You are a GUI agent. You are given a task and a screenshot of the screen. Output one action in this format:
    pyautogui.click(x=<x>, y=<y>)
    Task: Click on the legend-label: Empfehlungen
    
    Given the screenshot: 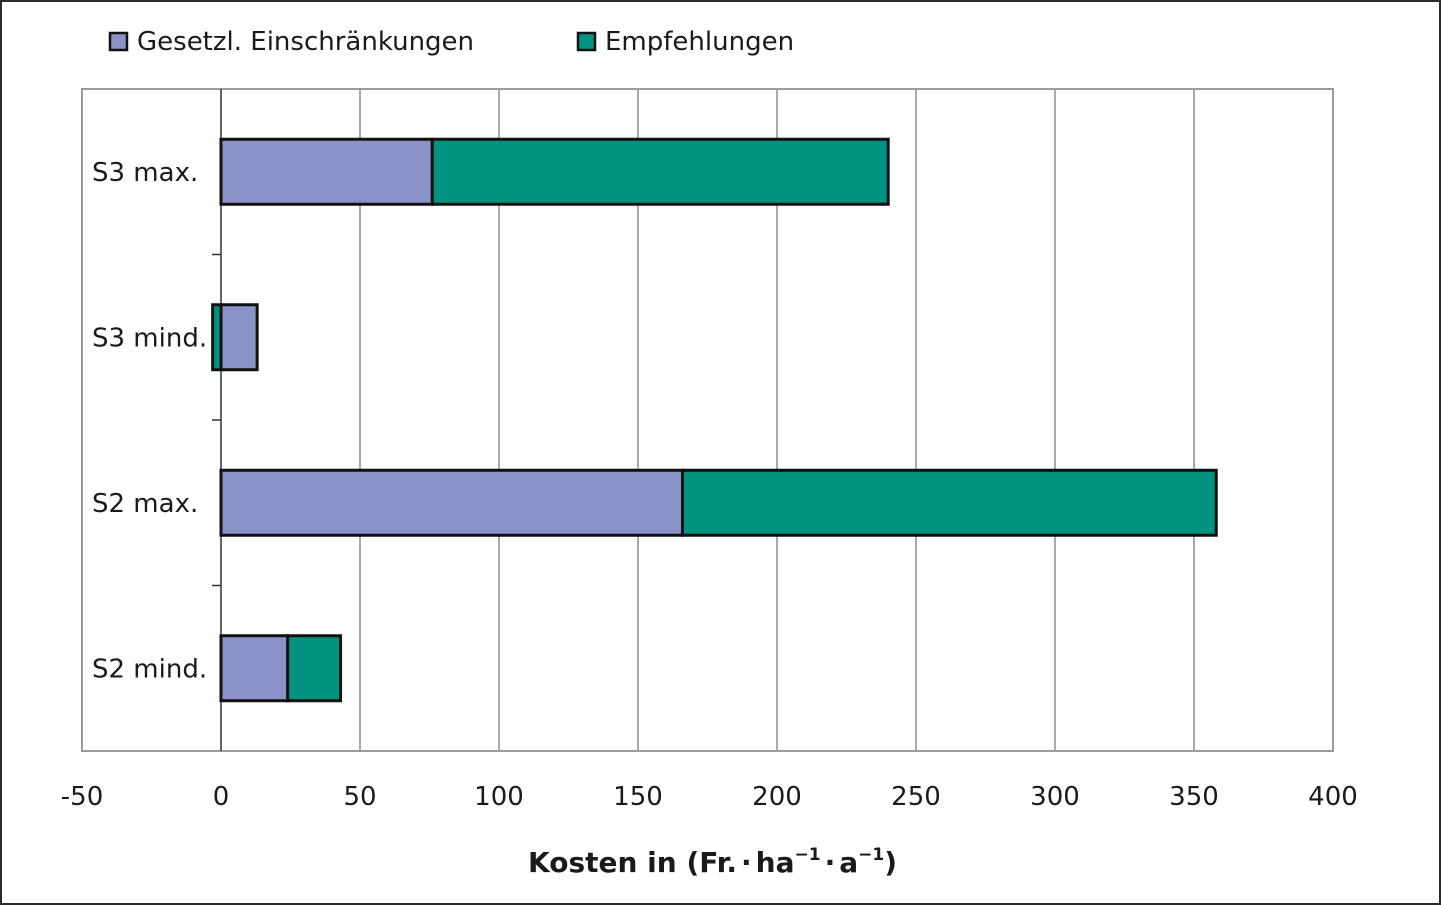 What is the action you would take?
    pyautogui.click(x=699, y=42)
    